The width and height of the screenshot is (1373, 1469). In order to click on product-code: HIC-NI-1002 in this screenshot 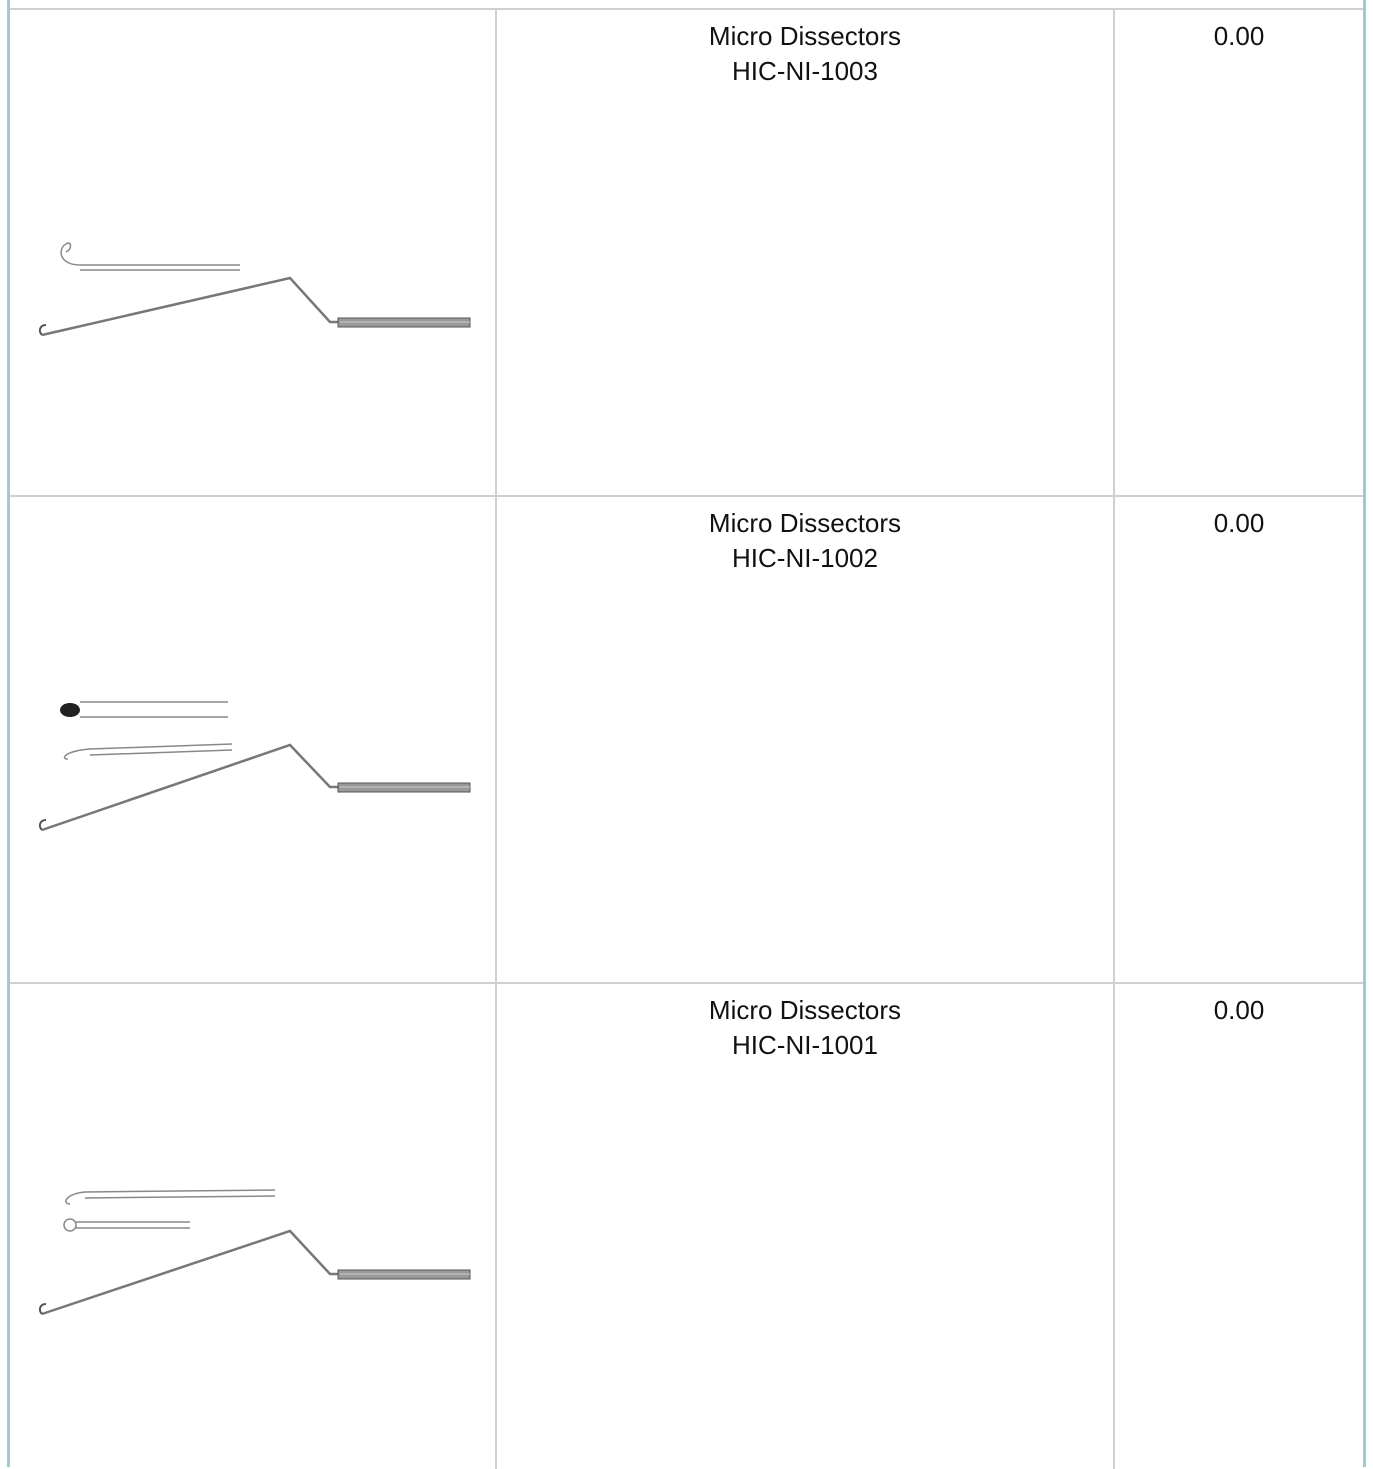, I will do `click(805, 558)`.